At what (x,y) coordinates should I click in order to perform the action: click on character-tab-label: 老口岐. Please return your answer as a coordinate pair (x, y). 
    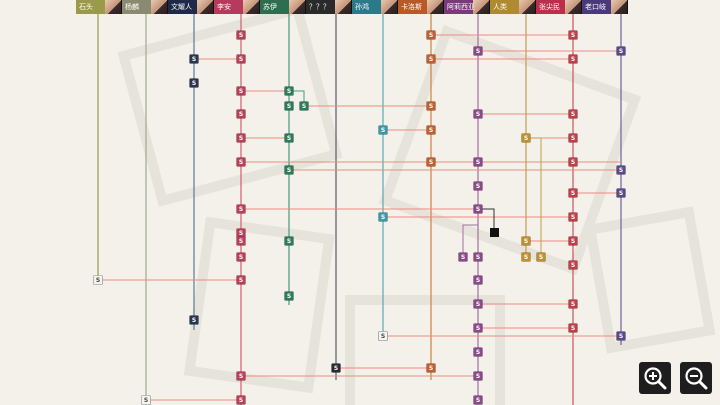
    Looking at the image, I should click on (595, 7).